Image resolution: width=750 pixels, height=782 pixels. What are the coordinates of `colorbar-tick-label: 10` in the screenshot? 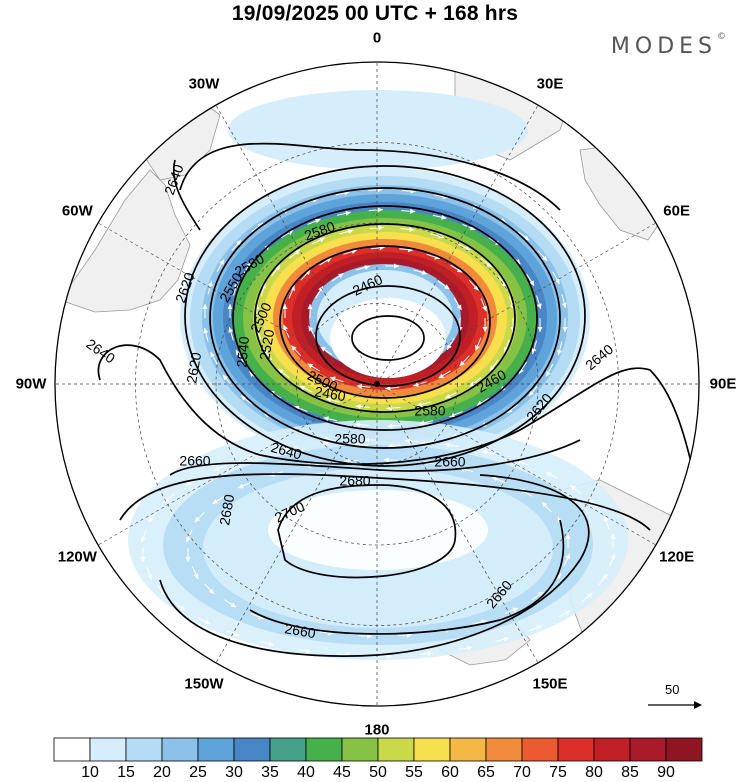 It's located at (90, 772).